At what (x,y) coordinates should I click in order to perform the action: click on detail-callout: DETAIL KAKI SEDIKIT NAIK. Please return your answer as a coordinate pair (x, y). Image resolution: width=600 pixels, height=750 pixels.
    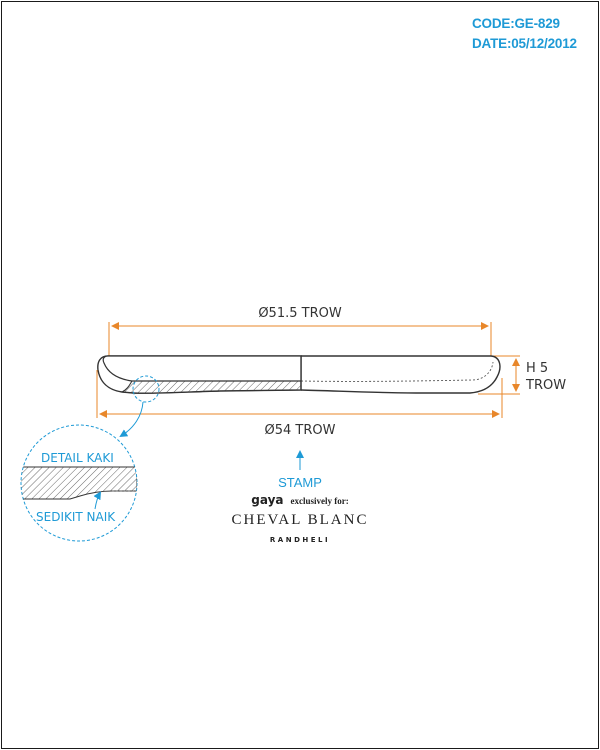
    Looking at the image, I should click on (90, 458).